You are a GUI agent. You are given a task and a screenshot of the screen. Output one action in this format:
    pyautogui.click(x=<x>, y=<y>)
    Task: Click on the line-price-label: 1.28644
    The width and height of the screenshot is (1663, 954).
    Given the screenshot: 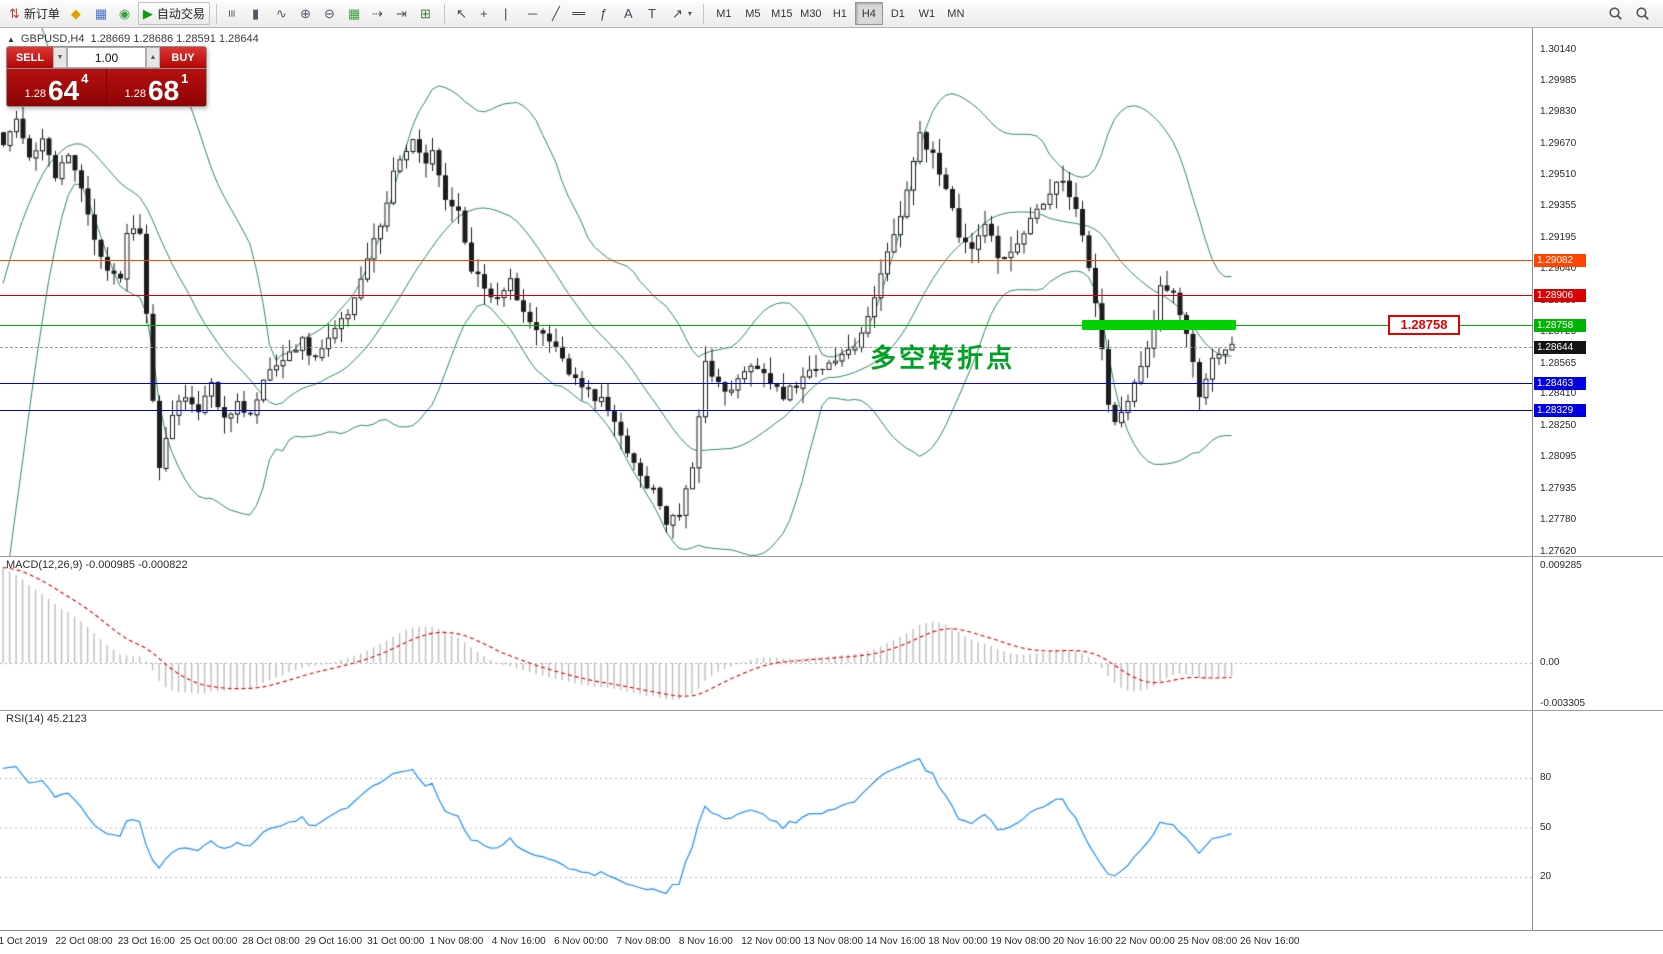 What is the action you would take?
    pyautogui.click(x=1560, y=348)
    